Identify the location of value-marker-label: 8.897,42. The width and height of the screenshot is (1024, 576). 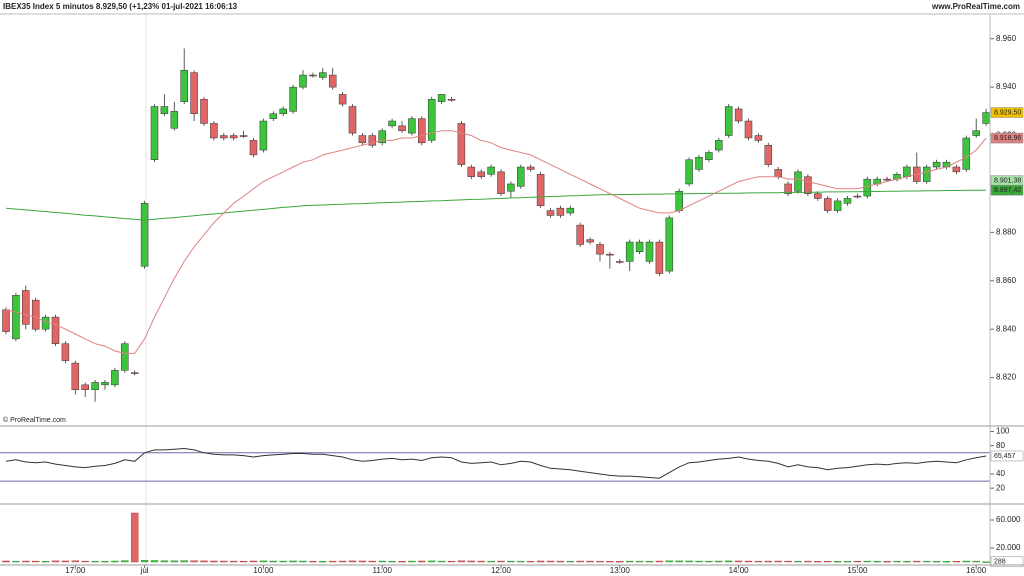
(1007, 190).